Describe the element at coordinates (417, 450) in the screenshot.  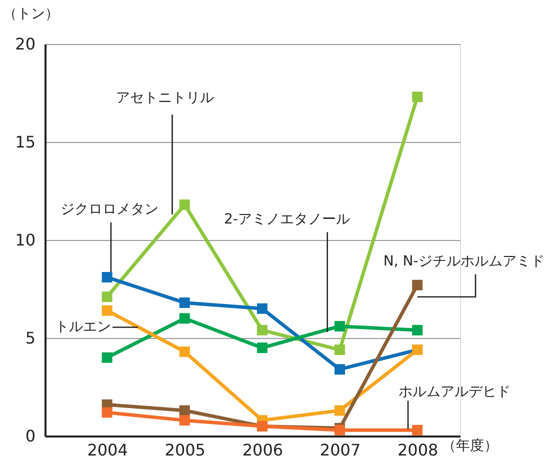
I see `x-tick-label: 2008` at that location.